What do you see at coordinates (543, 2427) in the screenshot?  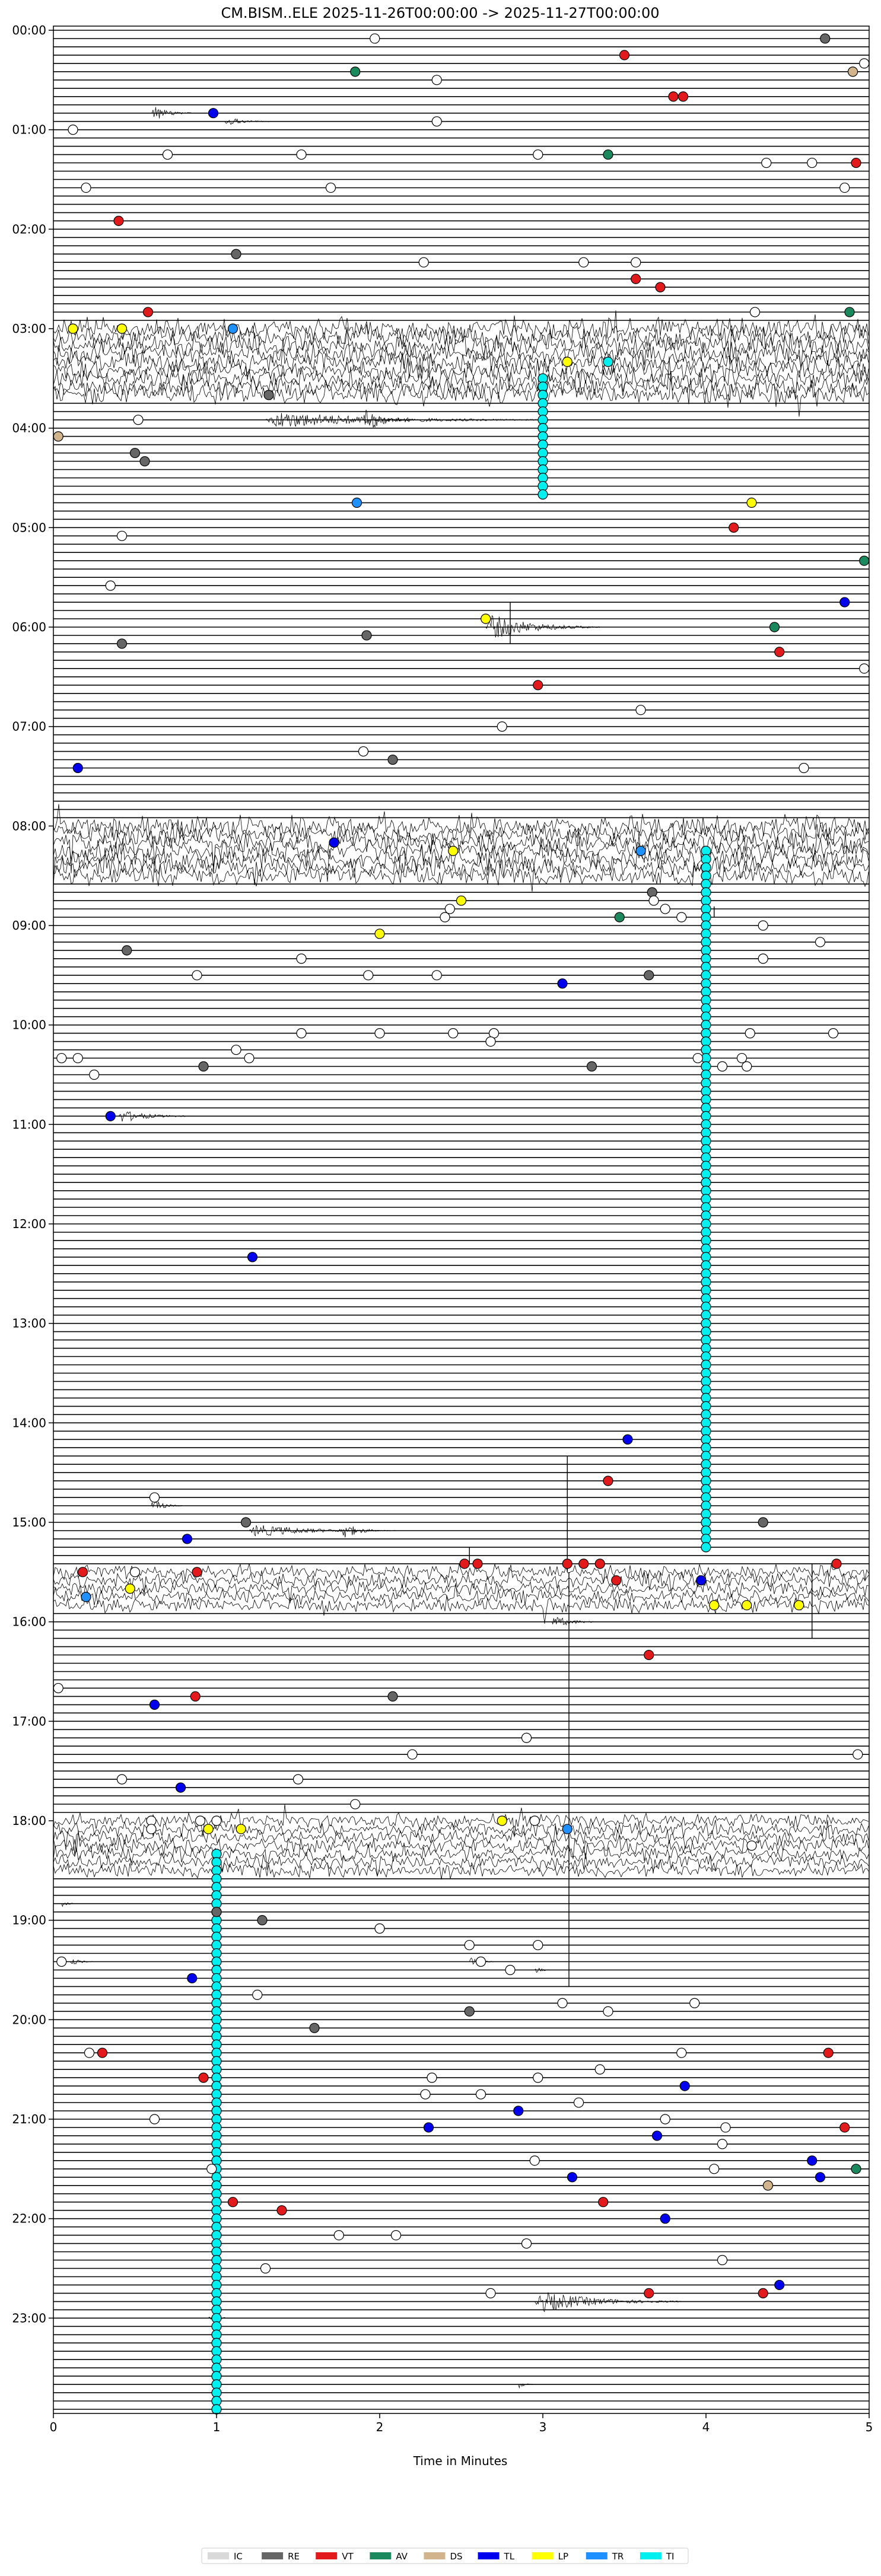 I see `x-tick-label: 3` at bounding box center [543, 2427].